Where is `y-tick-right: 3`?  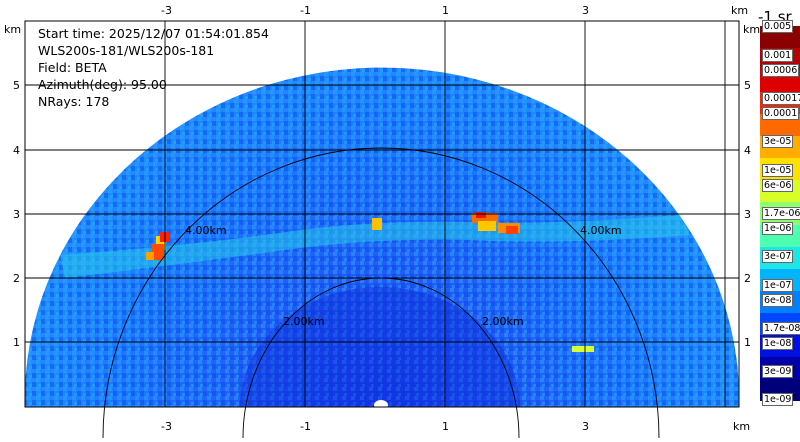 y-tick-right: 3 is located at coordinates (747, 214).